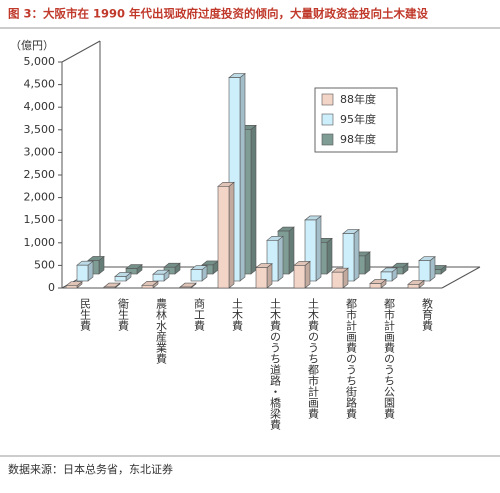 The width and height of the screenshot is (500, 493). I want to click on x-tick-label: 教育費, so click(427, 314).